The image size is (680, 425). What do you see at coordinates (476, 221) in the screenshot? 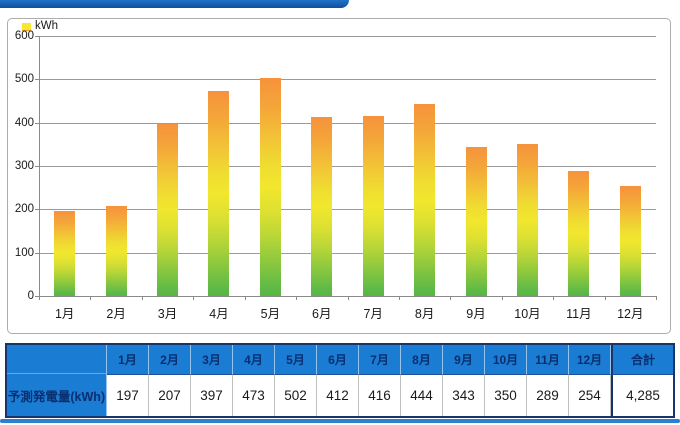
I see `bar-9月` at bounding box center [476, 221].